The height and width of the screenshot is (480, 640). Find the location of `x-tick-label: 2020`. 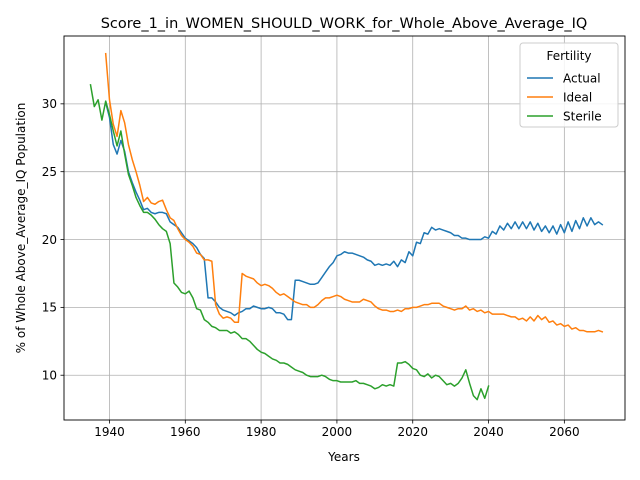

x-tick-label: 2020 is located at coordinates (412, 432).